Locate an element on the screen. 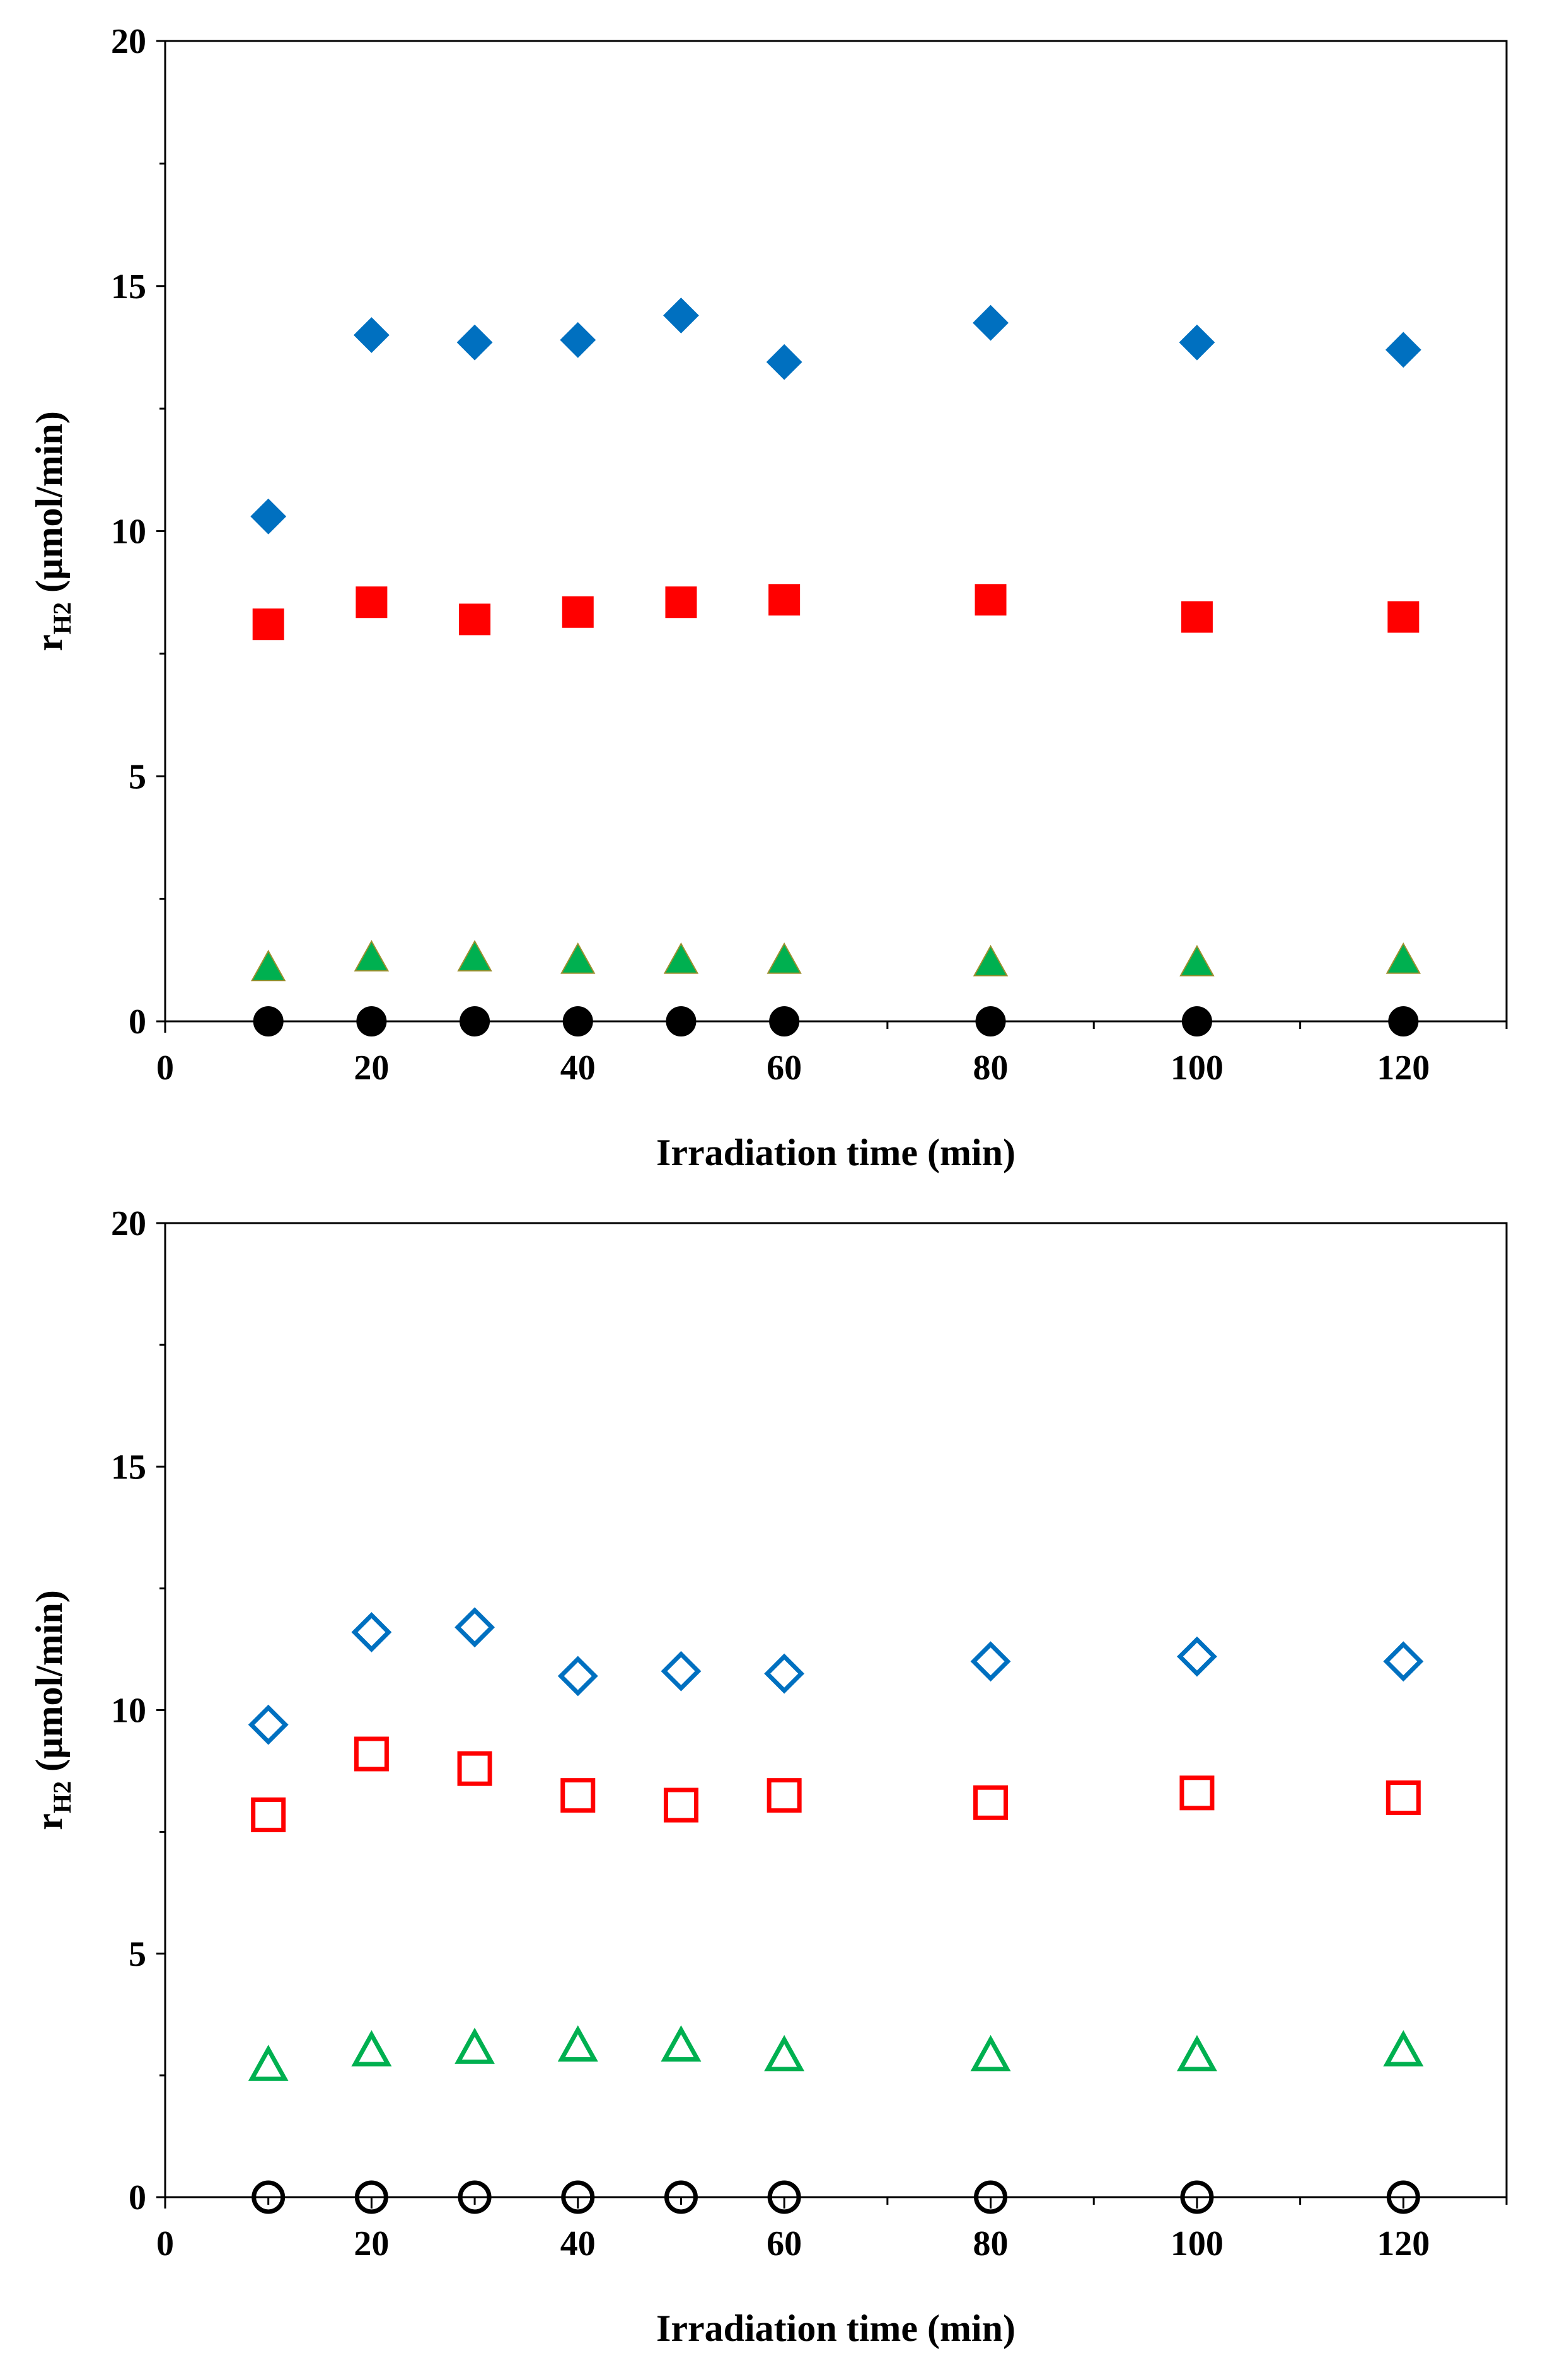  x-tick-label: 80 is located at coordinates (991, 1068).